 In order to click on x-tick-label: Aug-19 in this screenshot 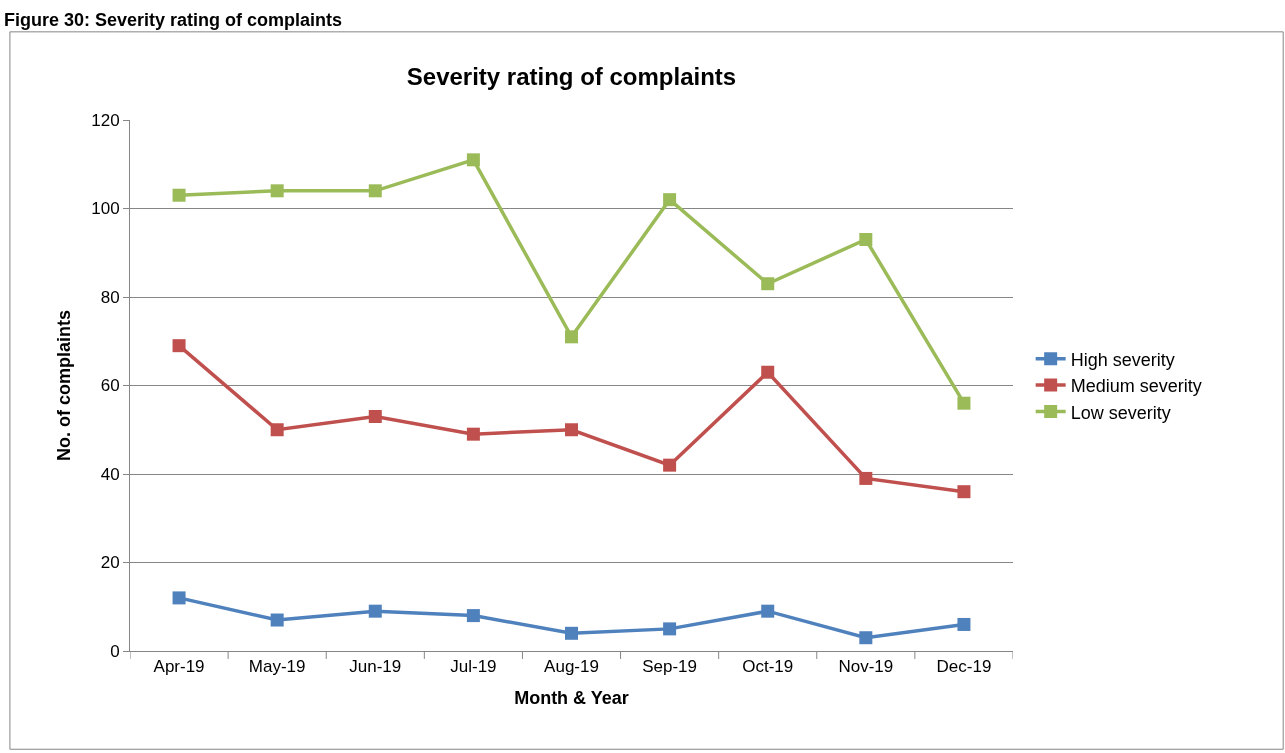, I will do `click(571, 667)`.